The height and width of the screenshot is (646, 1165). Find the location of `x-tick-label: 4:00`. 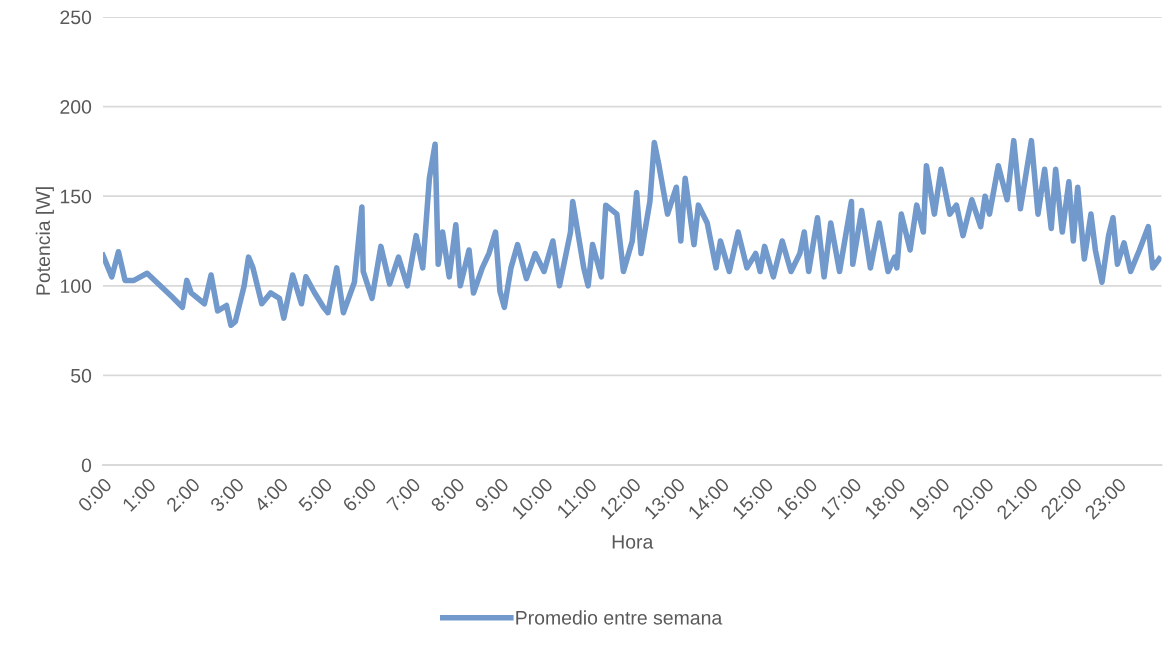

x-tick-label: 4:00 is located at coordinates (271, 495).